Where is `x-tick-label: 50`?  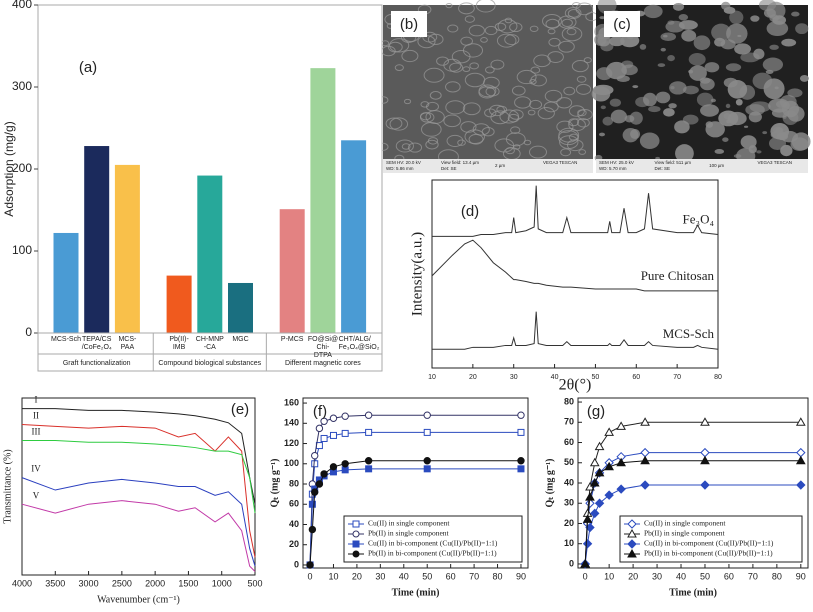
x-tick-label: 50 is located at coordinates (427, 576).